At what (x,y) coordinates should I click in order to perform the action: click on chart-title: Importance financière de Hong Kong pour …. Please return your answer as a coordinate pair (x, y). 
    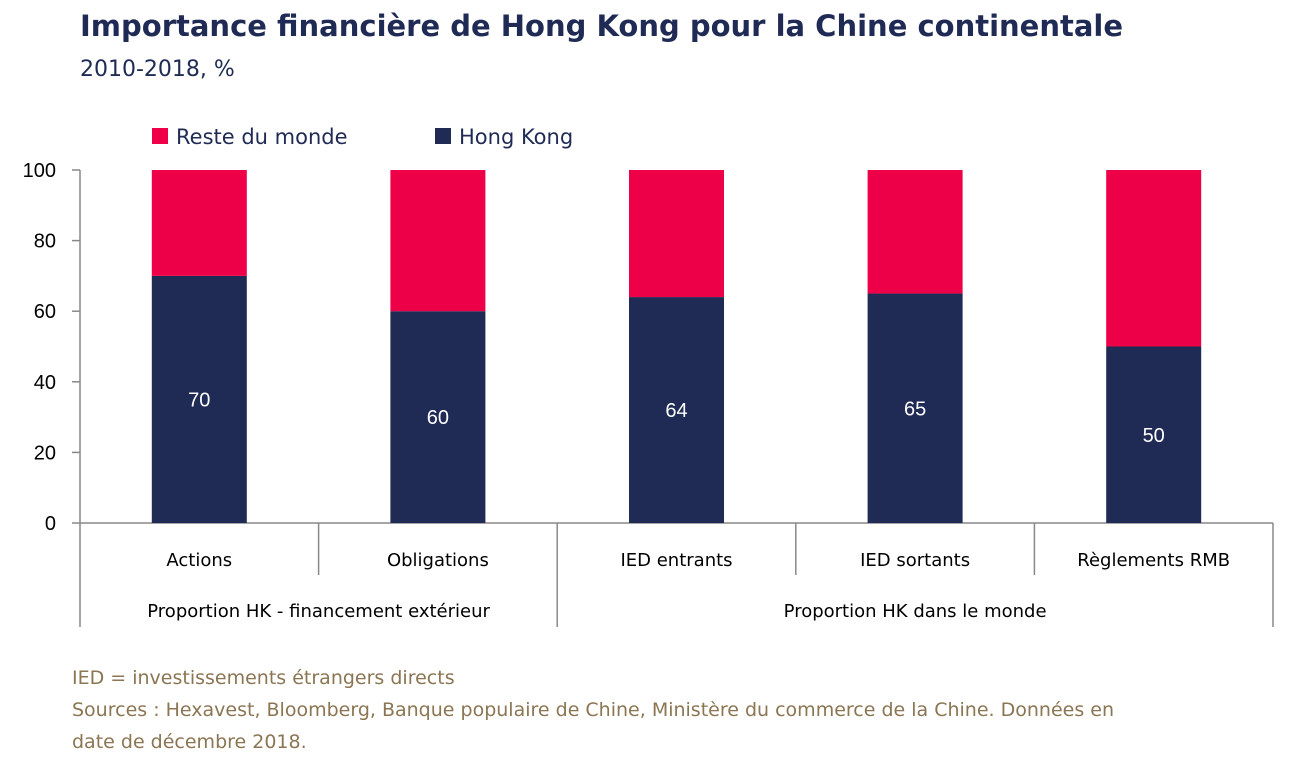
    Looking at the image, I should click on (601, 26).